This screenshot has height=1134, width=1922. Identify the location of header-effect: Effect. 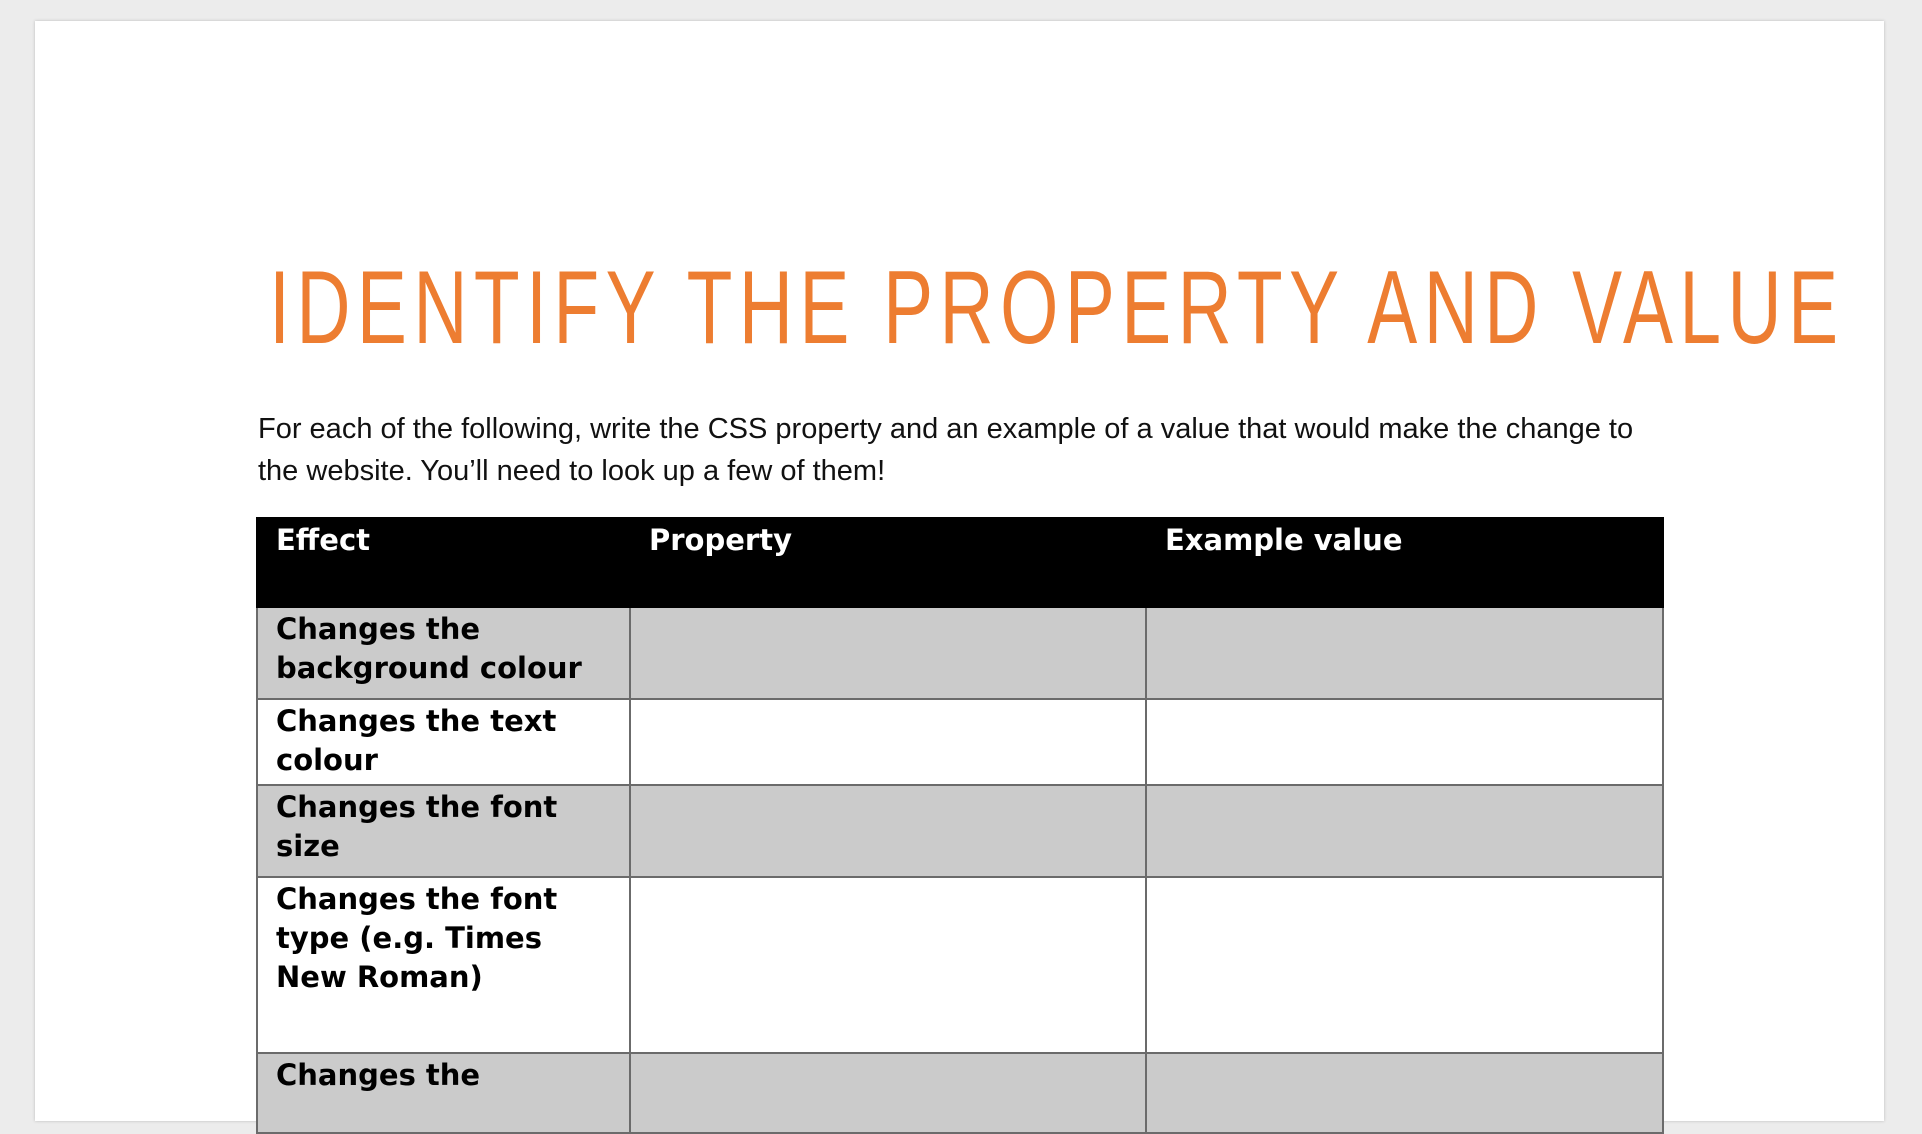
(443, 562).